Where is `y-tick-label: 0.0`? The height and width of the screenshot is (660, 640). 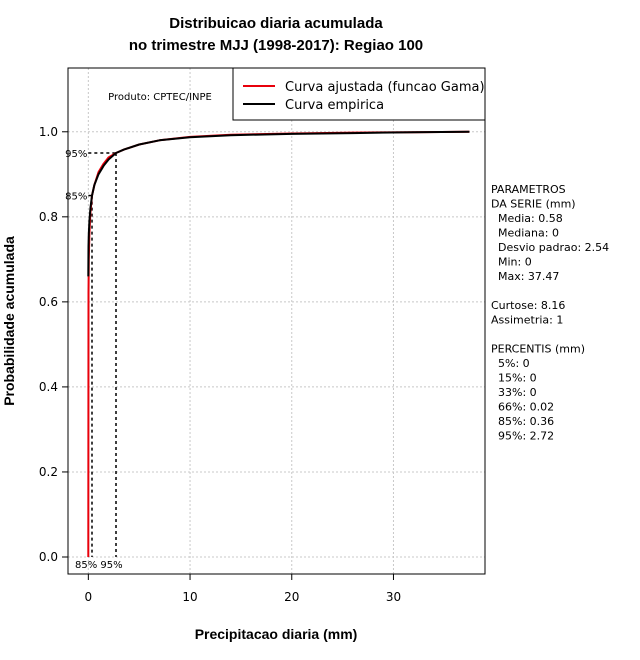 y-tick-label: 0.0 is located at coordinates (48, 557).